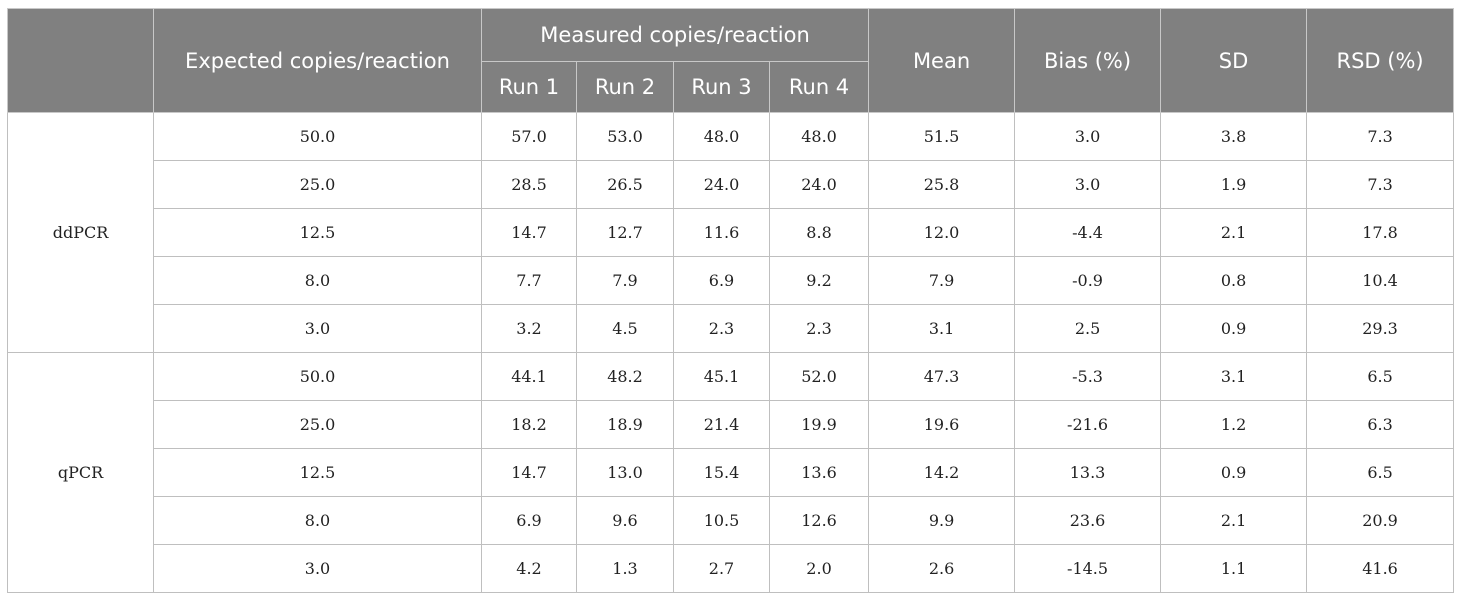 The width and height of the screenshot is (1460, 602). Describe the element at coordinates (942, 424) in the screenshot. I see `mean-value: 19.6` at that location.